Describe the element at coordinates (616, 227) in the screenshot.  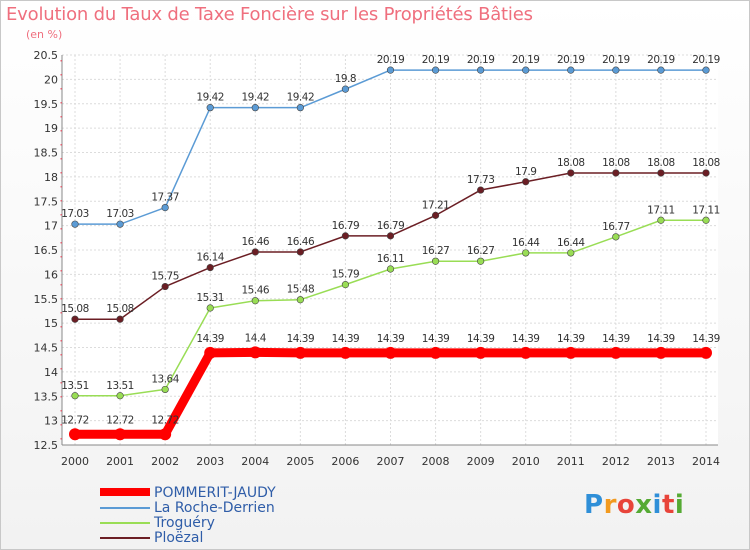
I see `data-label: 16.77` at that location.